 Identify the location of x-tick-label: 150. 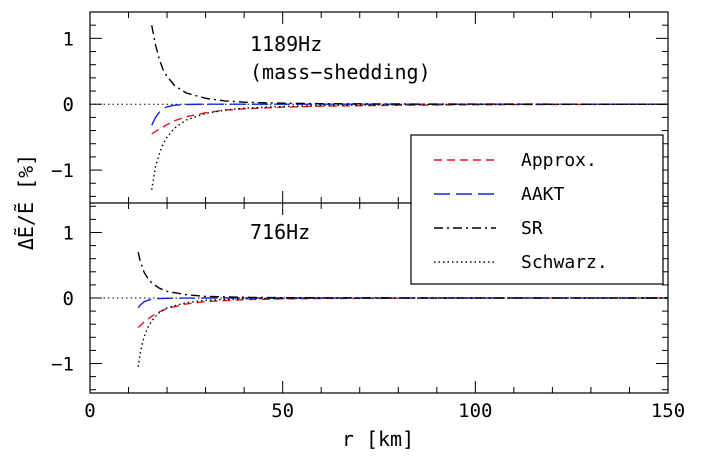
(668, 411).